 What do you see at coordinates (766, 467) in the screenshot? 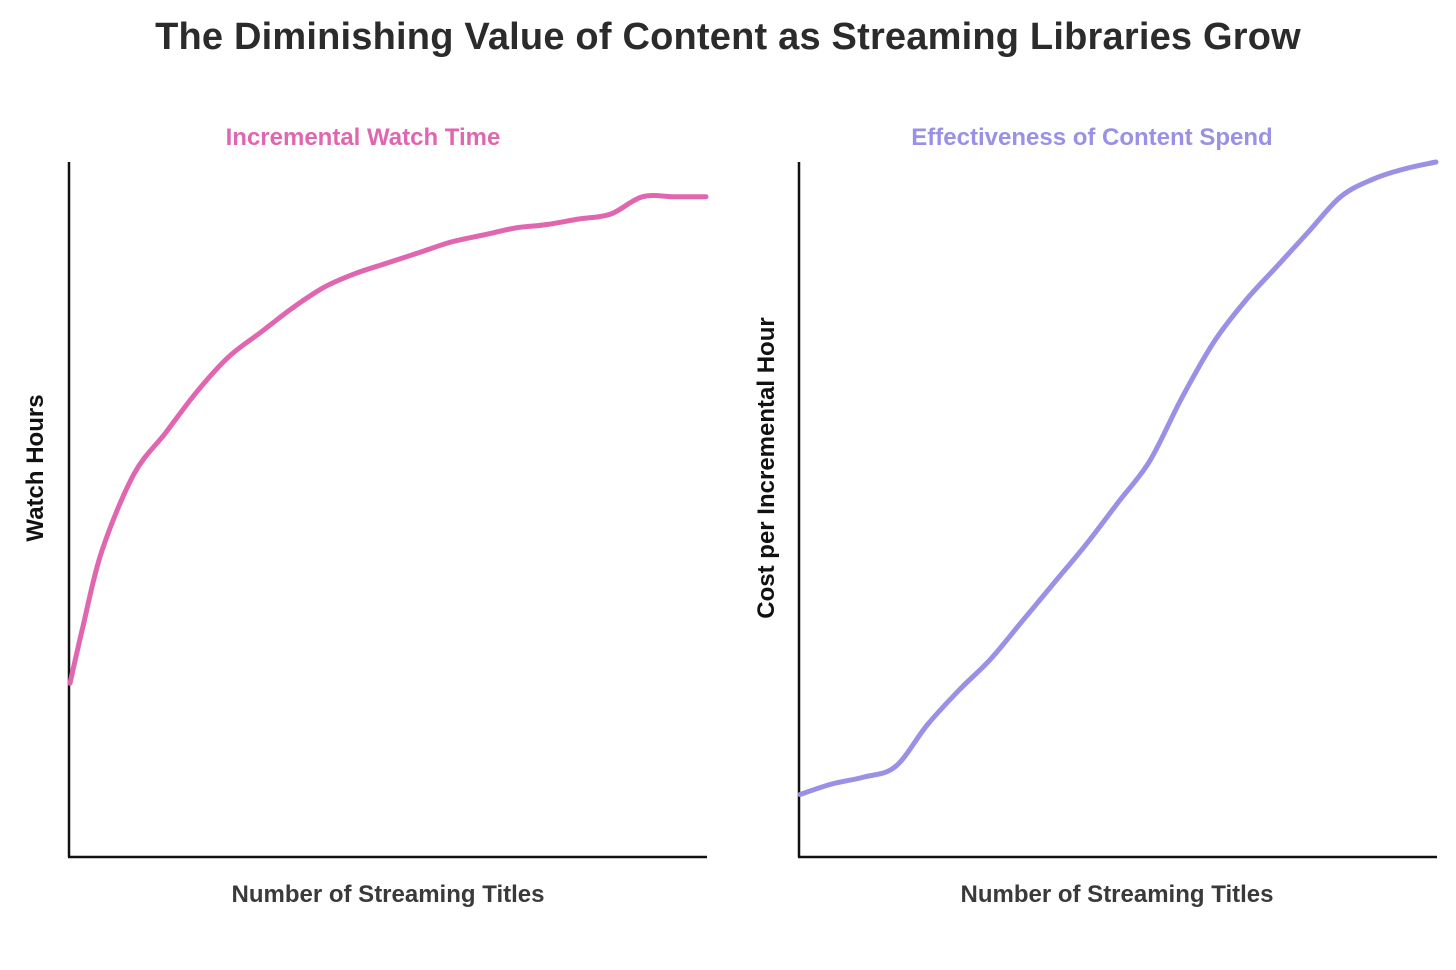
I see `y-axis-label-right: Cost per Incremental Hour` at bounding box center [766, 467].